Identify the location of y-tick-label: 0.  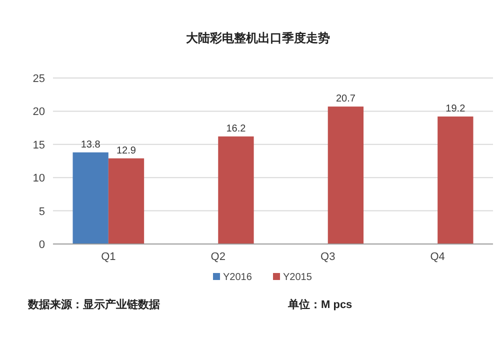
(41, 245).